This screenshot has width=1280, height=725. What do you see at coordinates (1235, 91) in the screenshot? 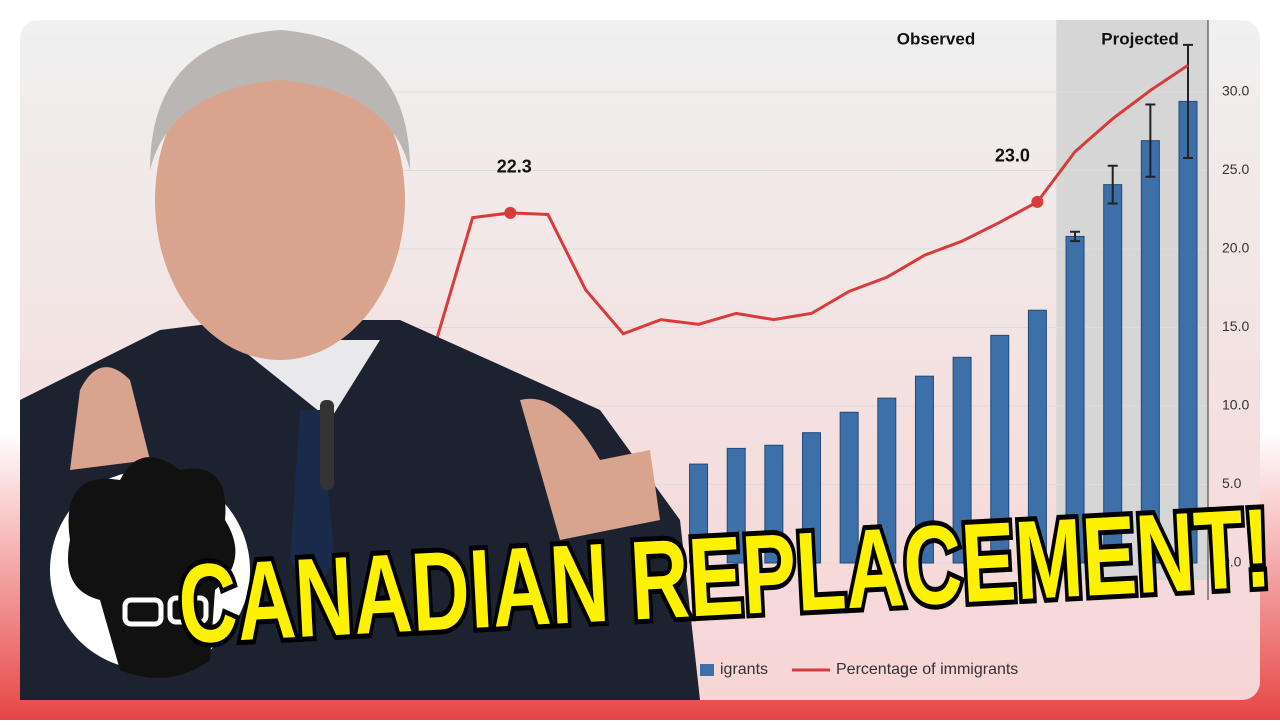
I see `y-tick-label: 30.0` at bounding box center [1235, 91].